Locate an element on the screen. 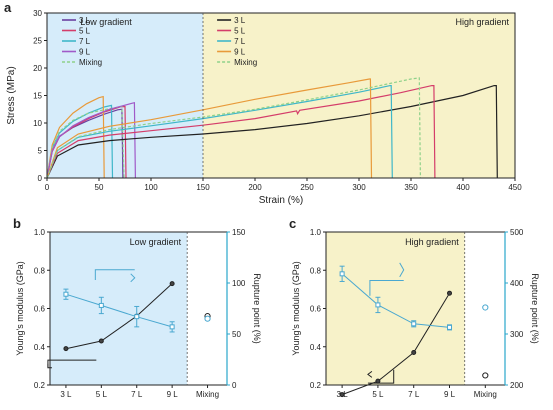  y-right-tick-label: 300 is located at coordinates (517, 334).